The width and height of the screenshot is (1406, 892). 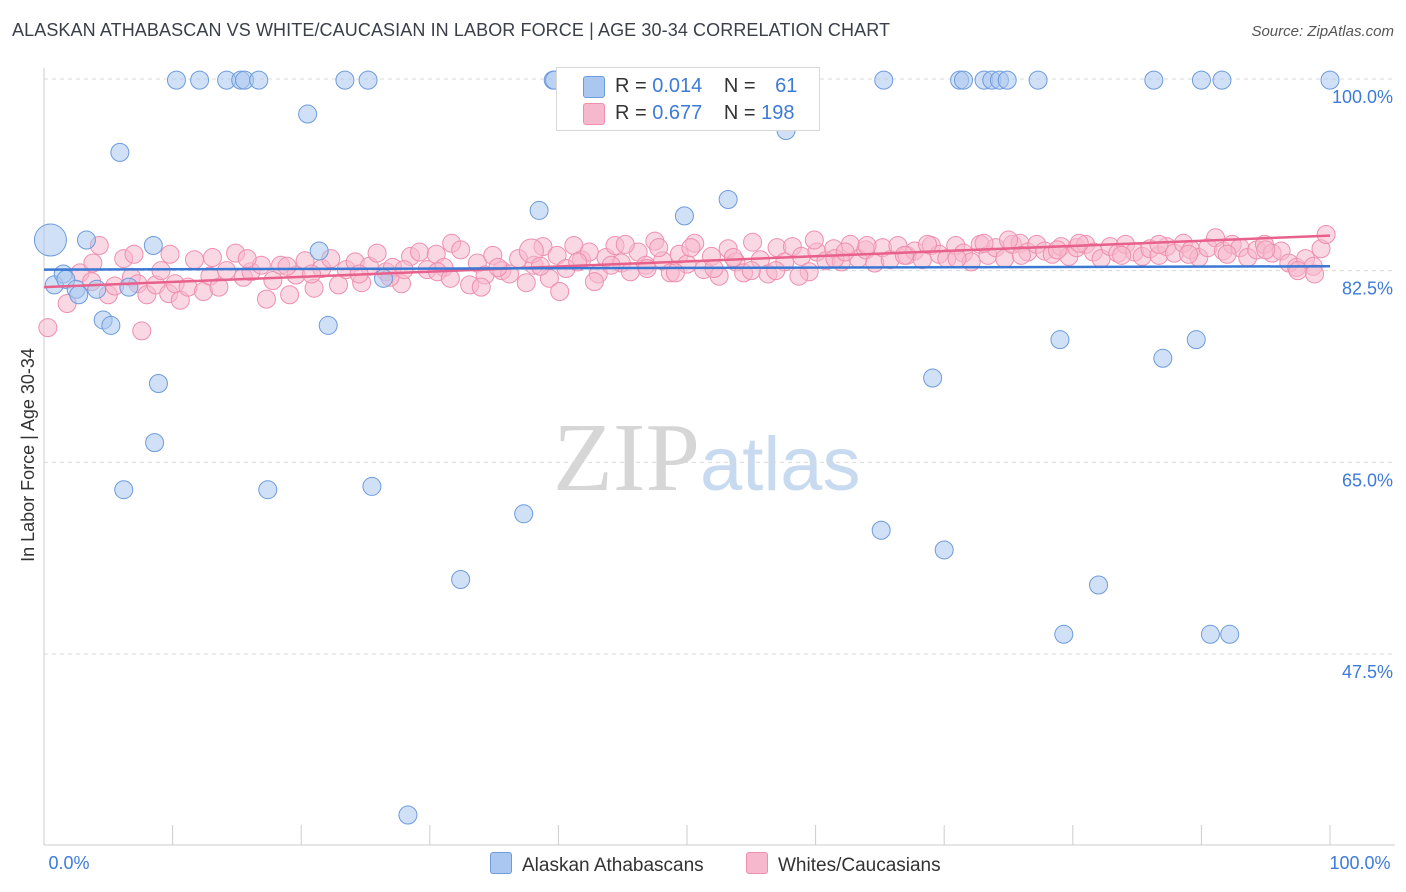 What do you see at coordinates (634, 113) in the screenshot?
I see `white-r-label: R =` at bounding box center [634, 113].